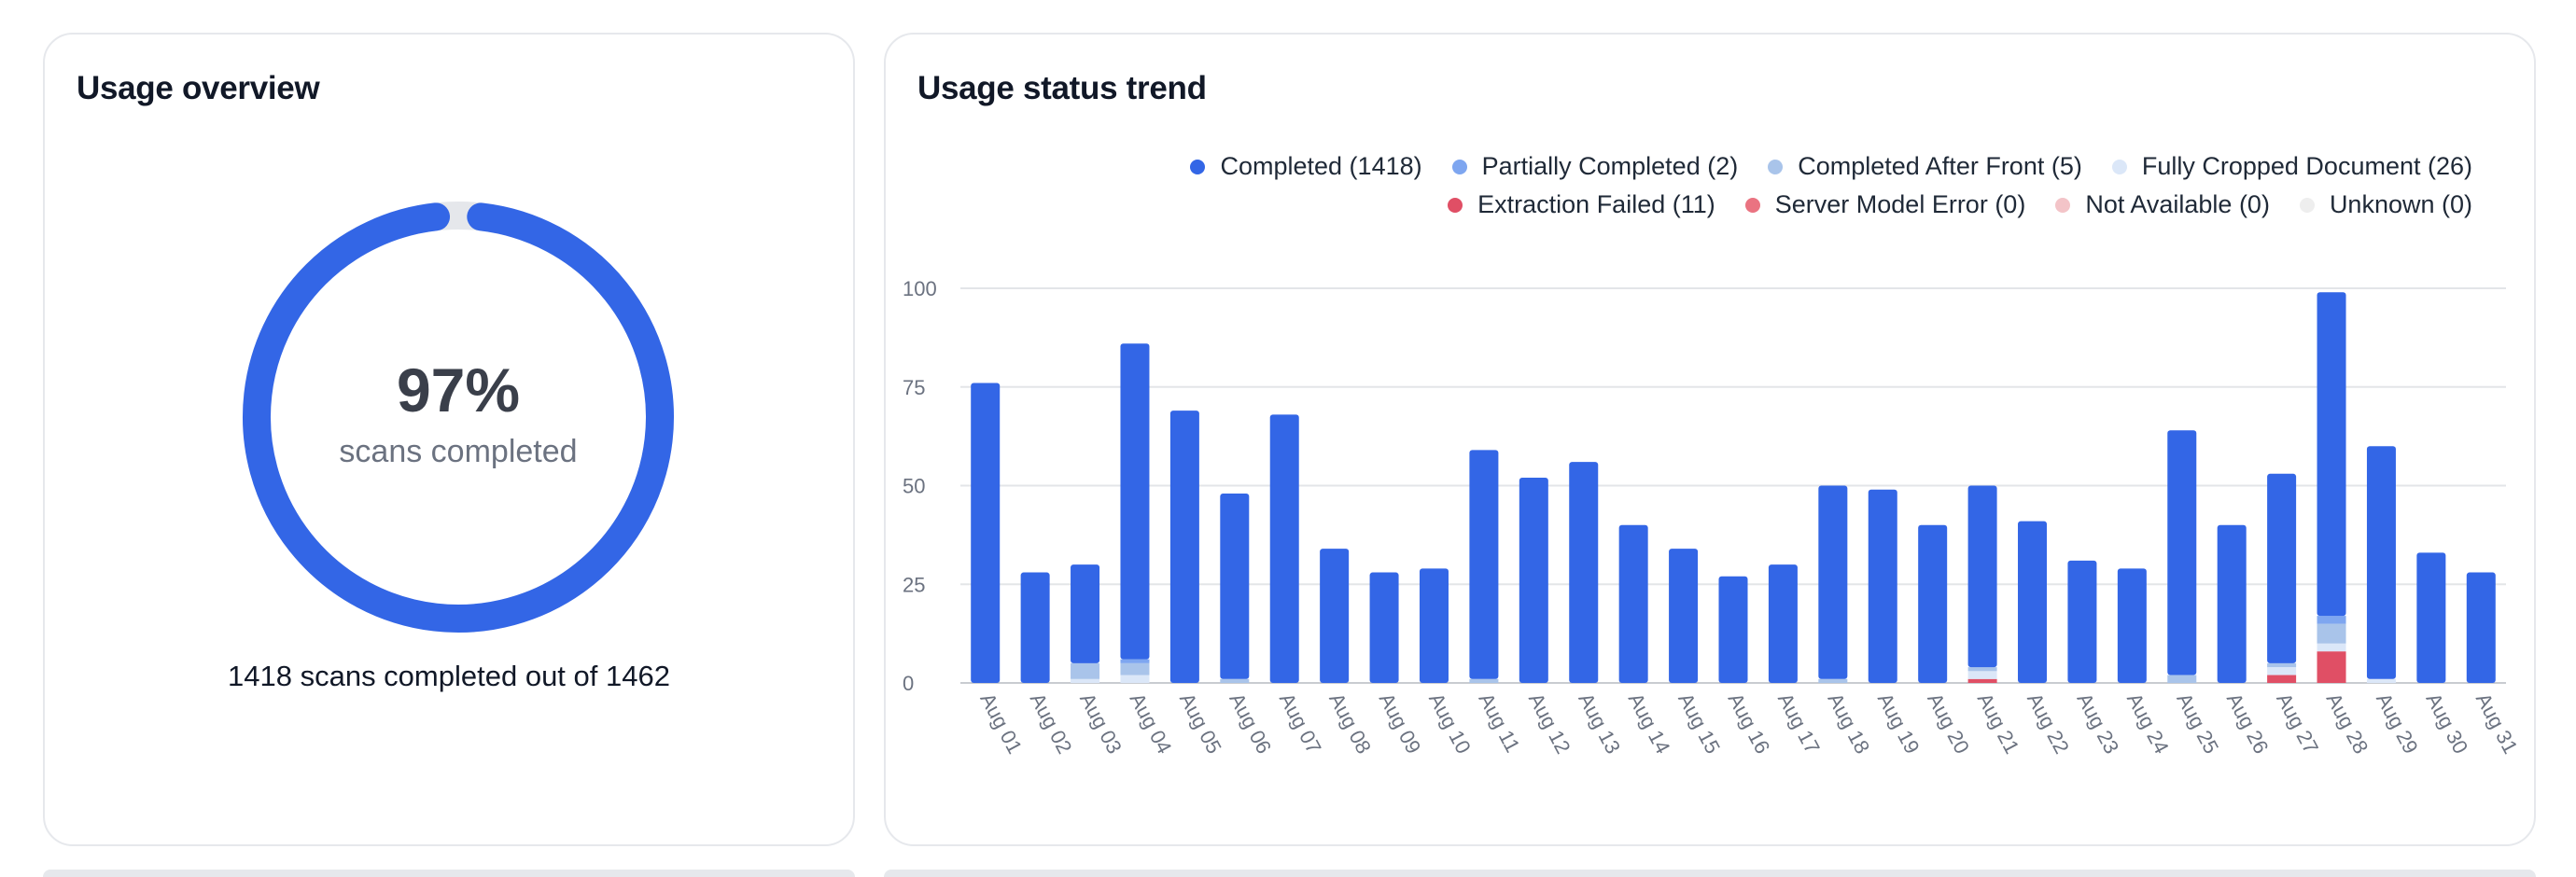 The image size is (2576, 877). What do you see at coordinates (2162, 205) in the screenshot?
I see `legend-item: Not Available (0)` at bounding box center [2162, 205].